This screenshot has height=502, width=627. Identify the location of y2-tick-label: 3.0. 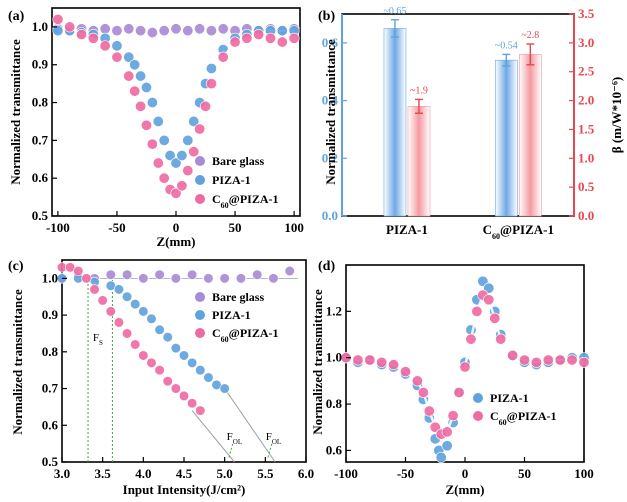
(586, 42).